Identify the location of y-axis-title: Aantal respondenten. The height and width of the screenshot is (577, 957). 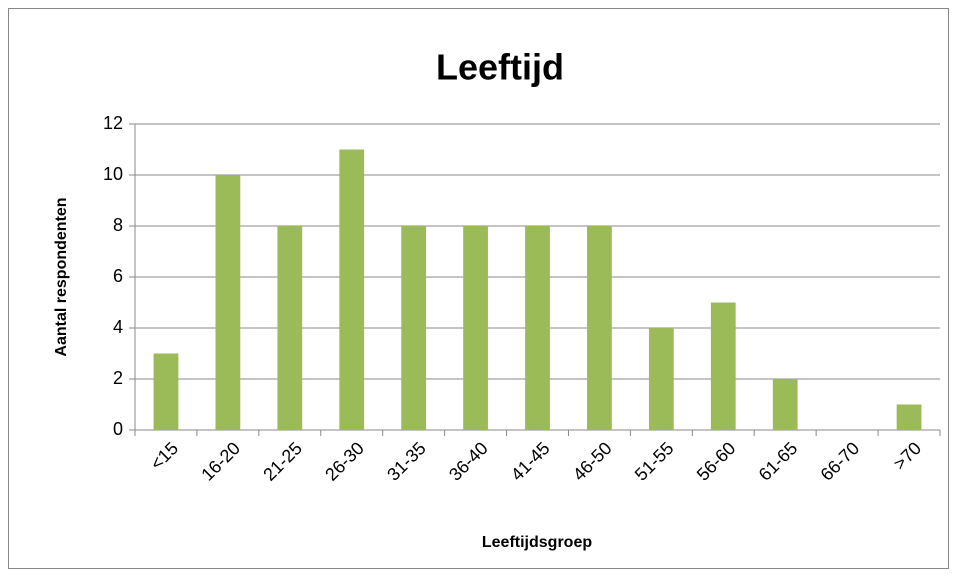
(61, 276).